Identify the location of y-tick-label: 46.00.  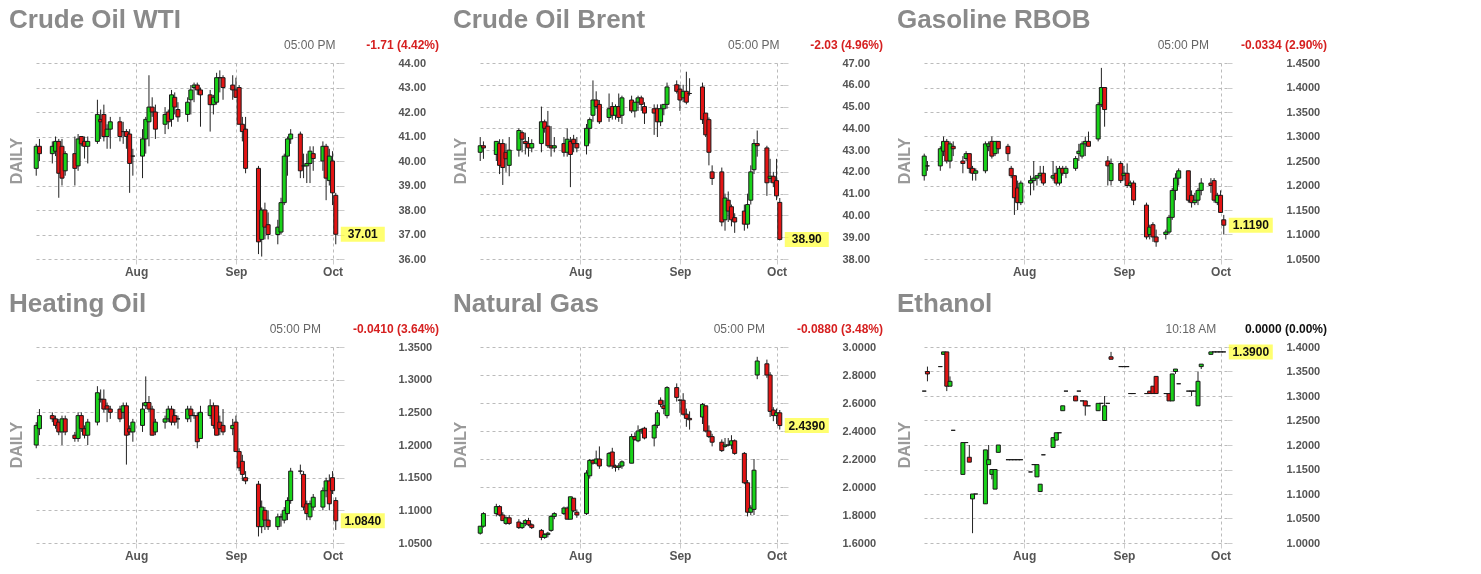
(856, 84).